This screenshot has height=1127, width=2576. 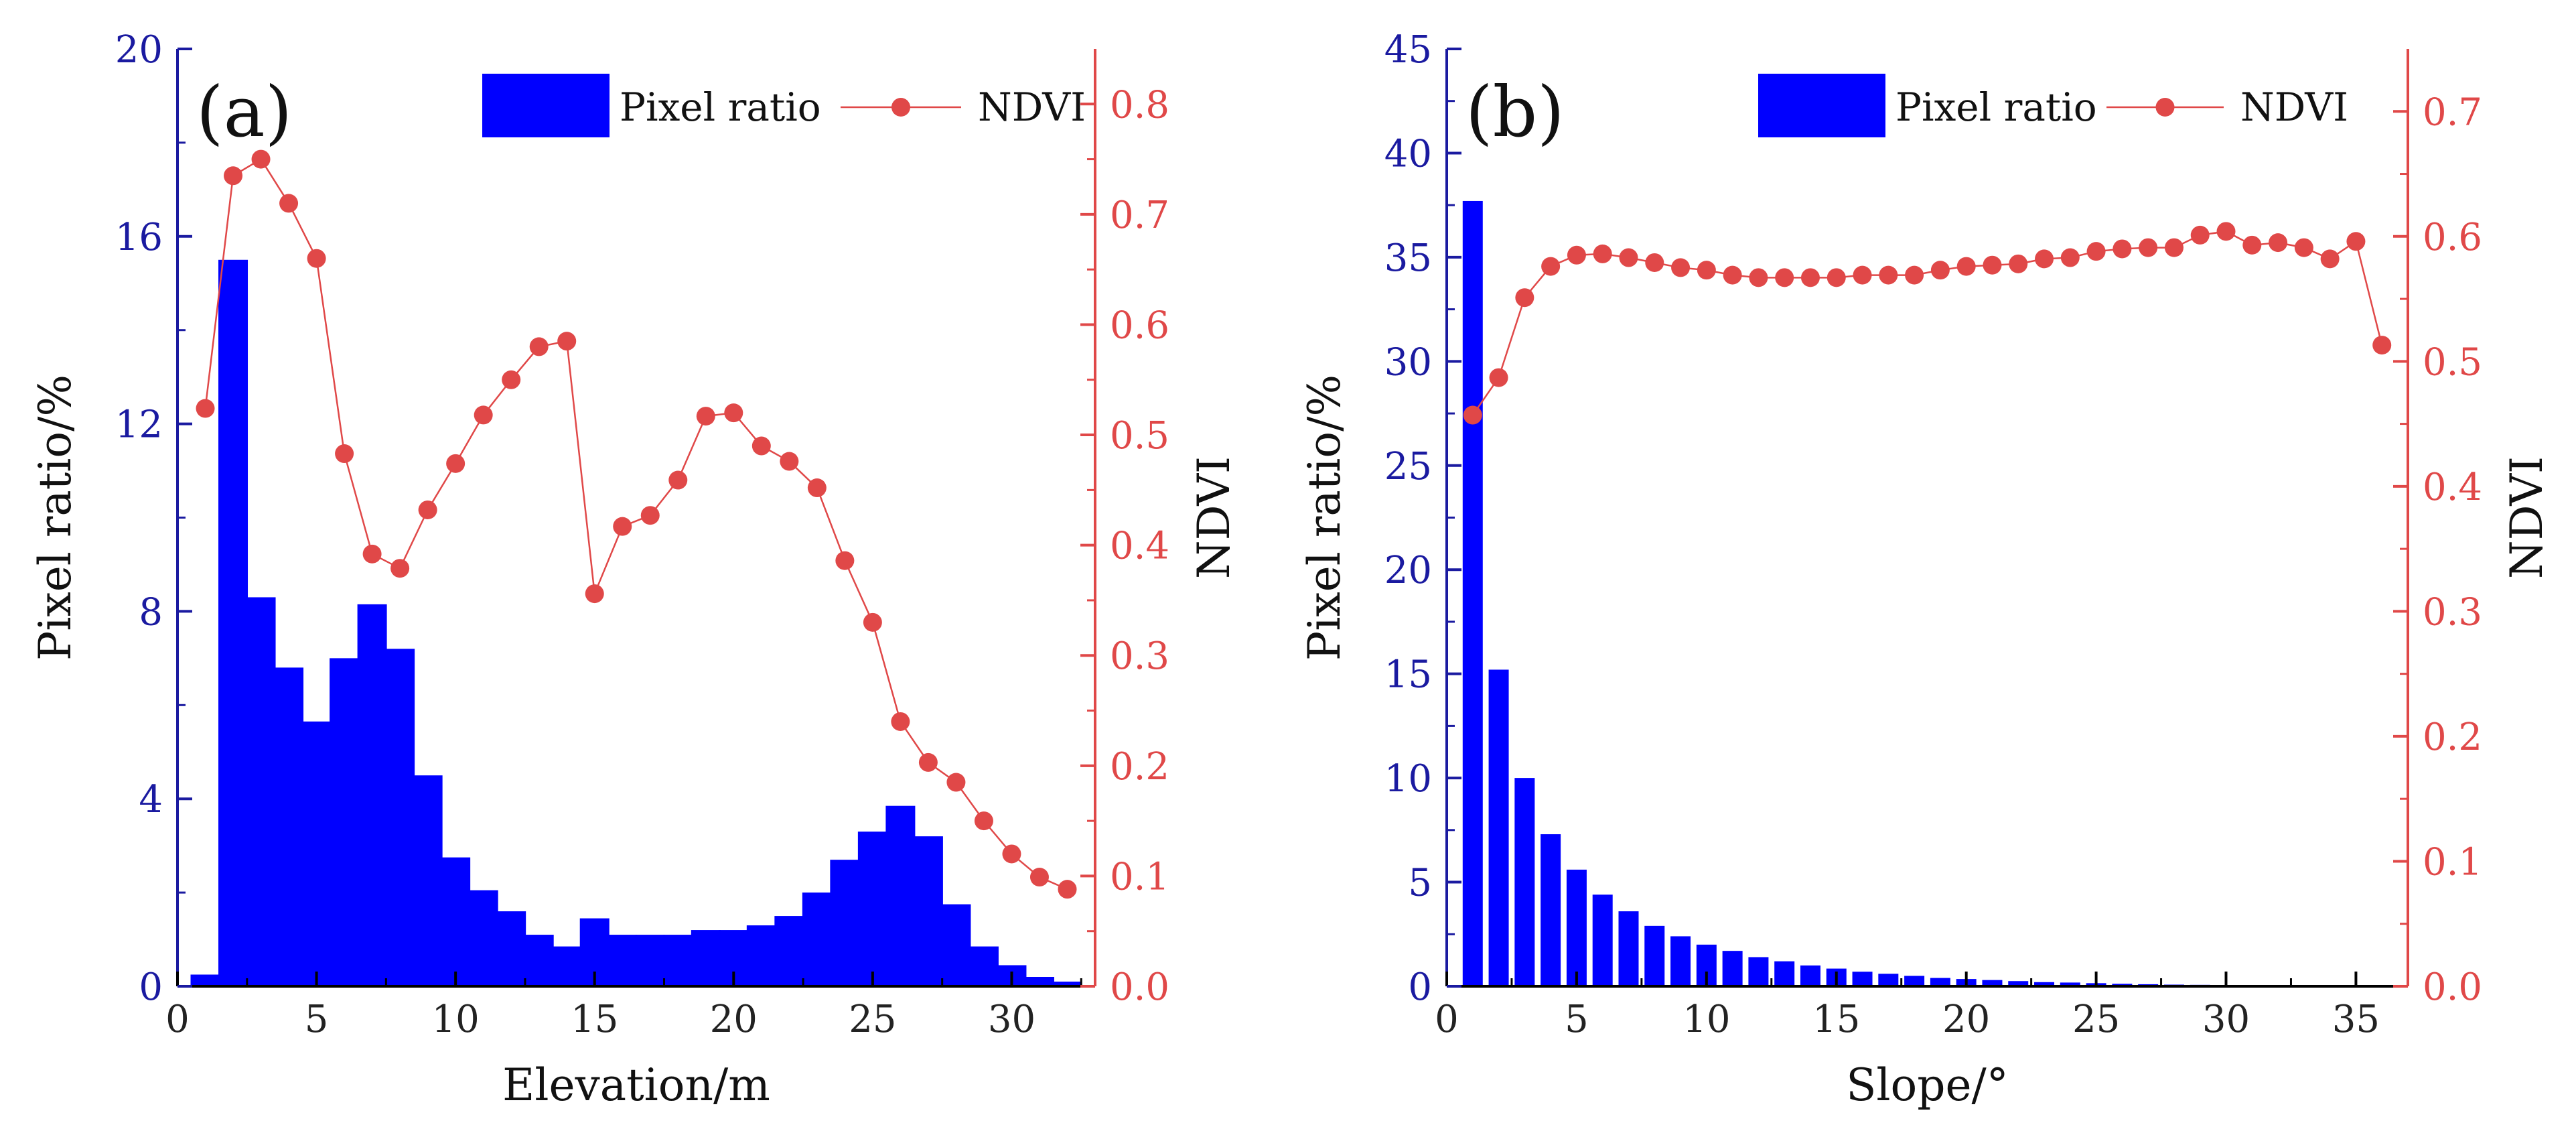 I want to click on x-tick-label: 0, so click(x=1447, y=1020).